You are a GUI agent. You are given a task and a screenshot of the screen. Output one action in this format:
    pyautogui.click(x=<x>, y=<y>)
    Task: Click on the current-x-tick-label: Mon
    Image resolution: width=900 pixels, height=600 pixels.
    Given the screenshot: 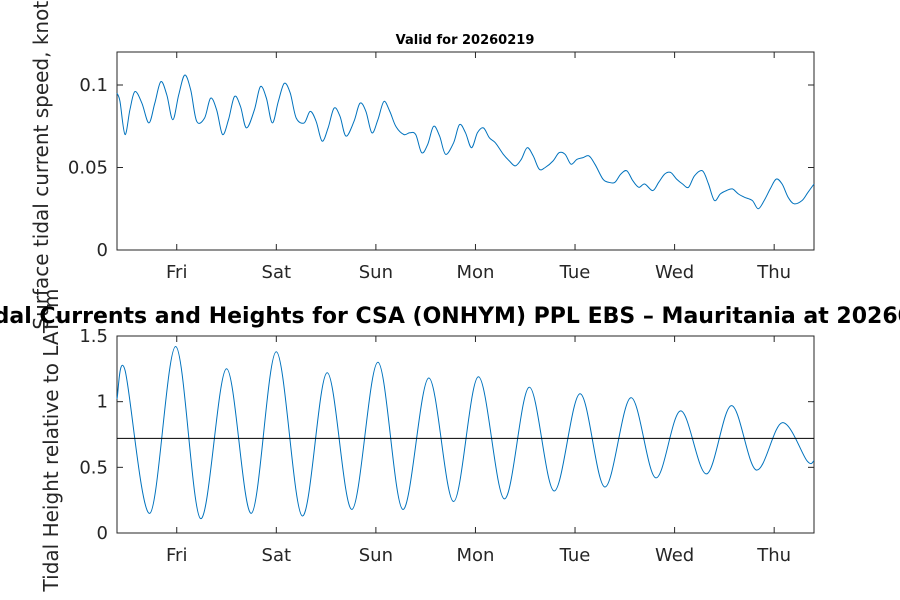 What is the action you would take?
    pyautogui.click(x=475, y=272)
    